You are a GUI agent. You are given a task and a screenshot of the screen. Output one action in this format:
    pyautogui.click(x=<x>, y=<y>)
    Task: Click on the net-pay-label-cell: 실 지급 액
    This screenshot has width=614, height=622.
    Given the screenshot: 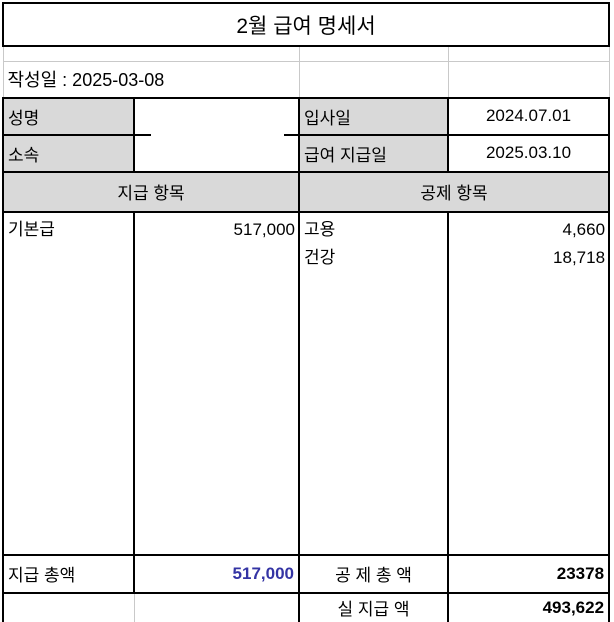 What is the action you would take?
    pyautogui.click(x=374, y=607)
    